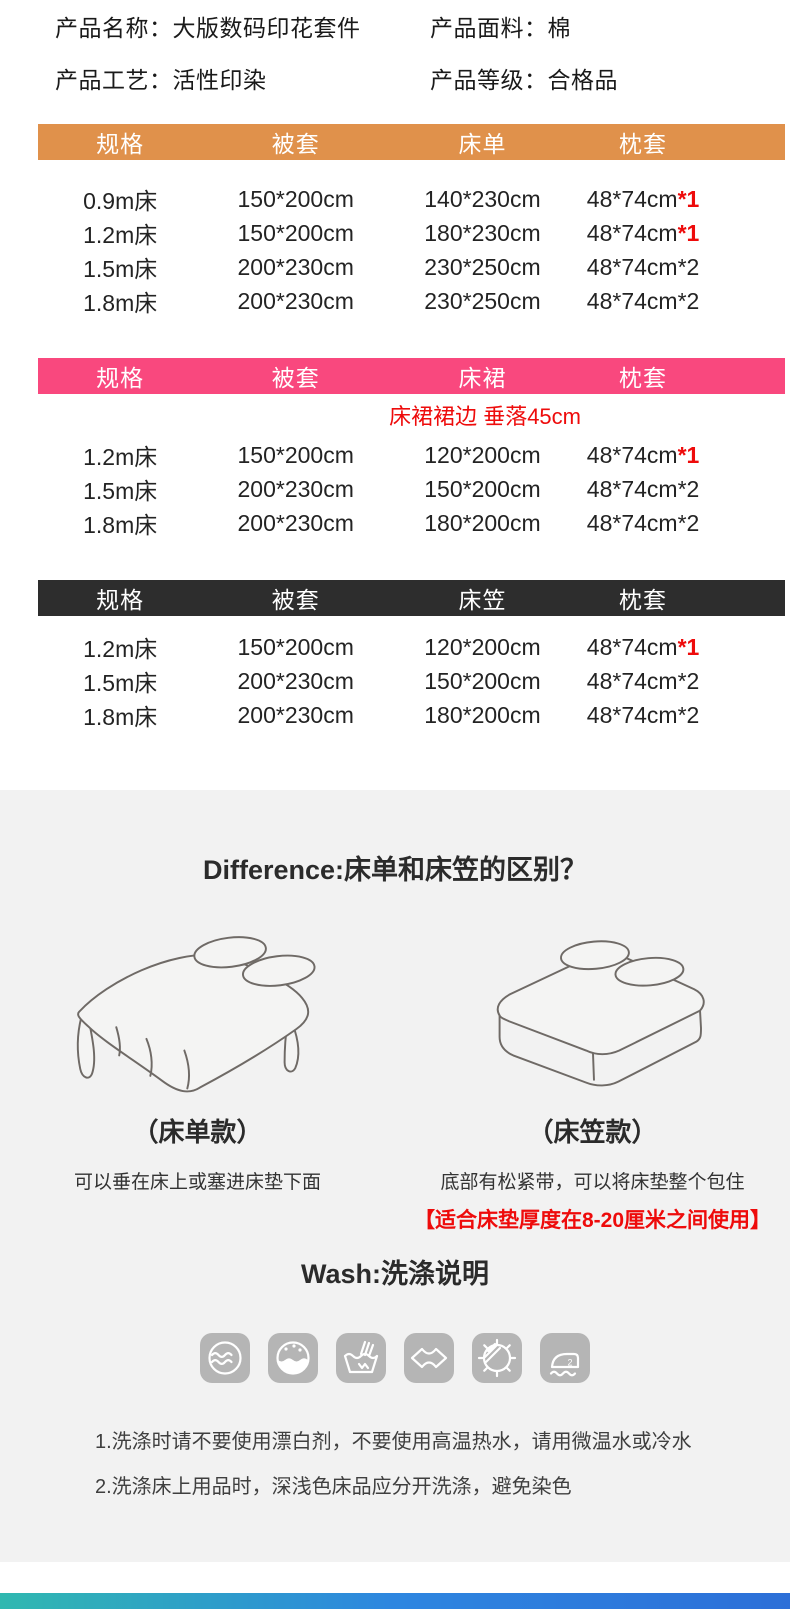  Describe the element at coordinates (120, 201) in the screenshot. I see `cell-spec: 0.9m床` at that location.